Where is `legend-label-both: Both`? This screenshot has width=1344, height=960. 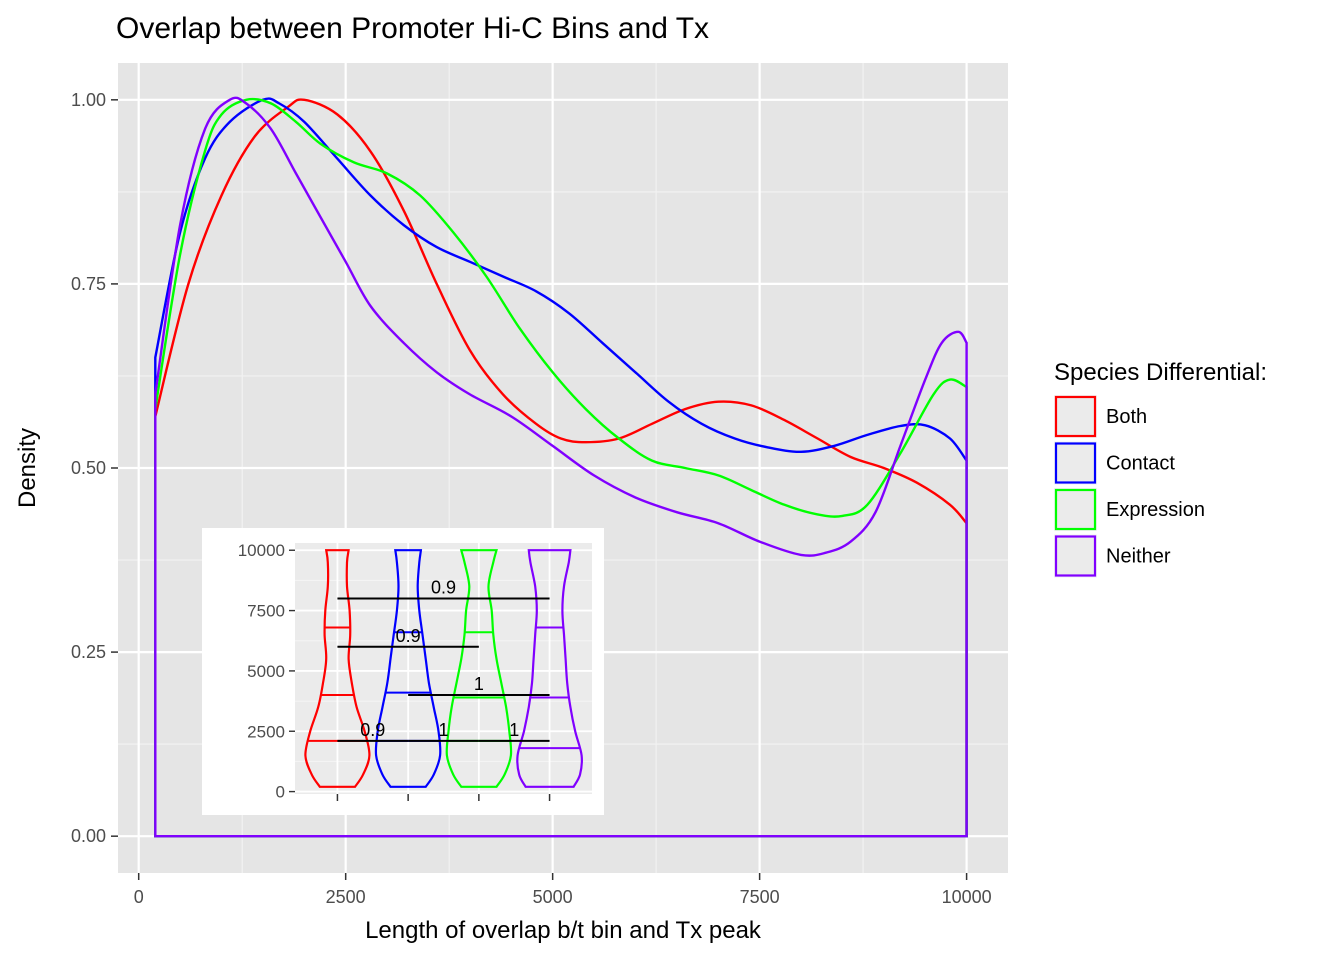 legend-label-both: Both is located at coordinates (1126, 417).